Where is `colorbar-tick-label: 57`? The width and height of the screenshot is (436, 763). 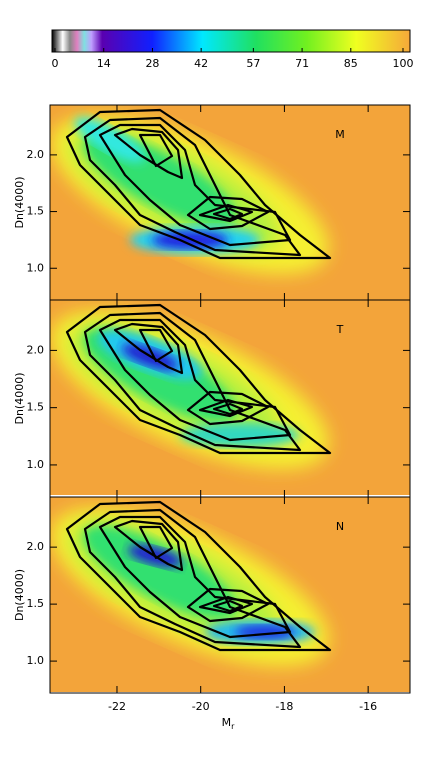
colorbar-tick-label: 57 is located at coordinates (253, 63).